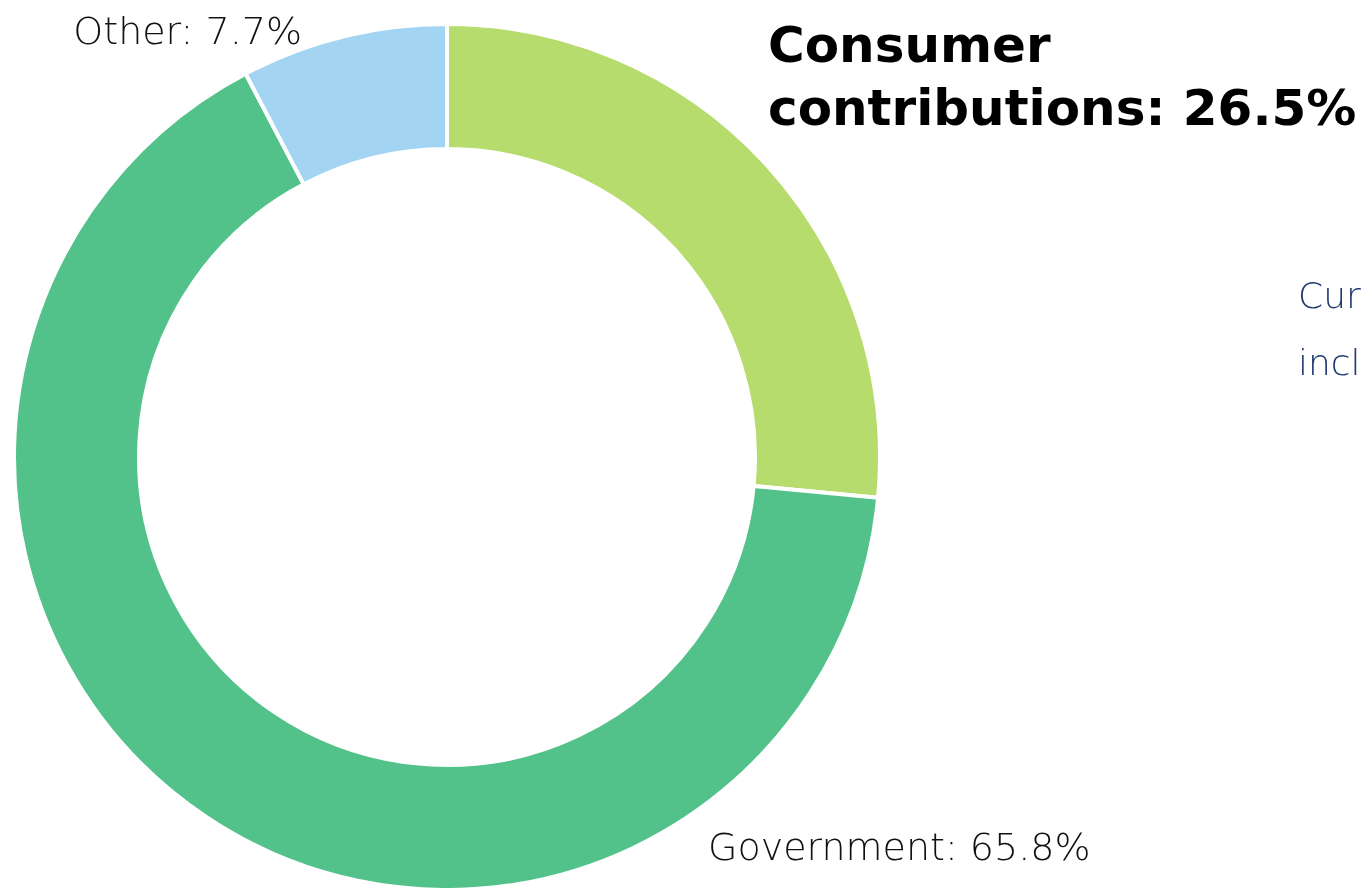 The height and width of the screenshot is (888, 1370). Describe the element at coordinates (187, 31) in the screenshot. I see `slice-label: Other: 7.7%` at that location.